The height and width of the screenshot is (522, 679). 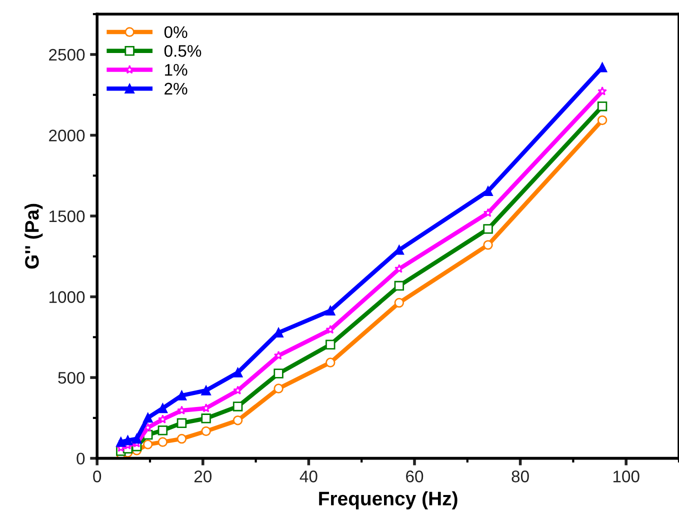 I want to click on x-tick-label: 80, so click(x=520, y=476).